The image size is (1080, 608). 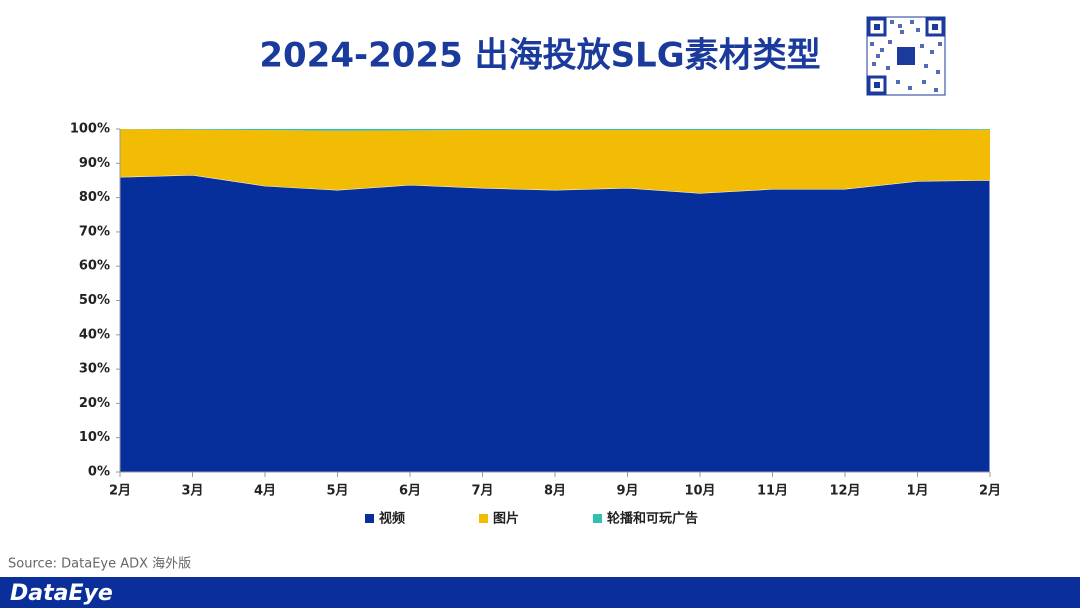 I want to click on x-tick-label: 3月, so click(x=192, y=491).